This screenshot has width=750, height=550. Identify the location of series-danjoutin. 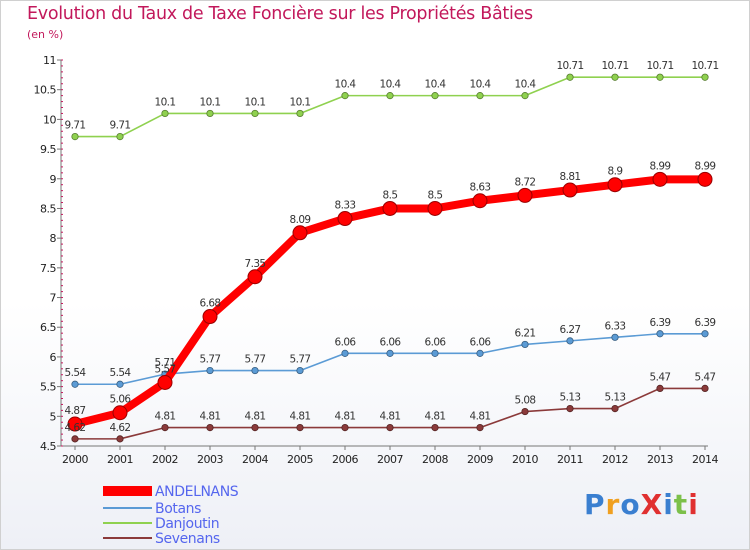
(390, 107).